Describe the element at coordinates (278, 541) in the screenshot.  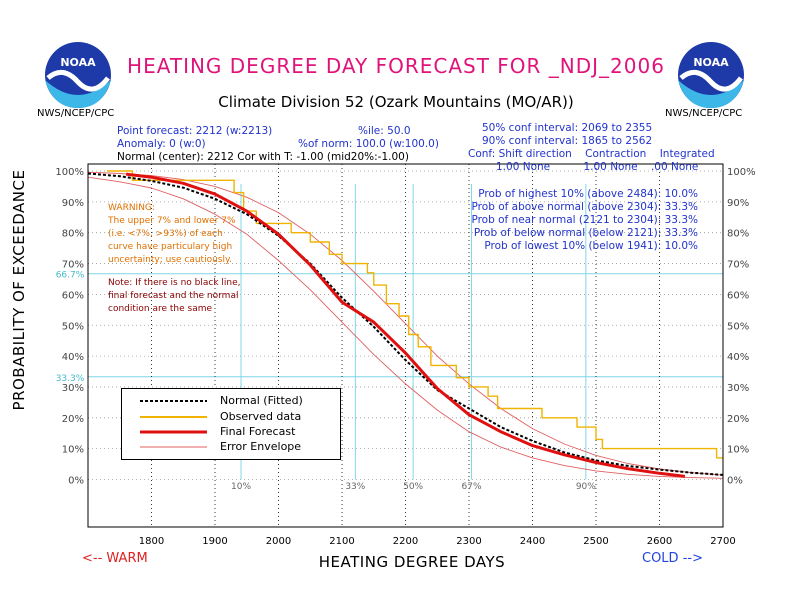
I see `x-tick-label: 2000` at that location.